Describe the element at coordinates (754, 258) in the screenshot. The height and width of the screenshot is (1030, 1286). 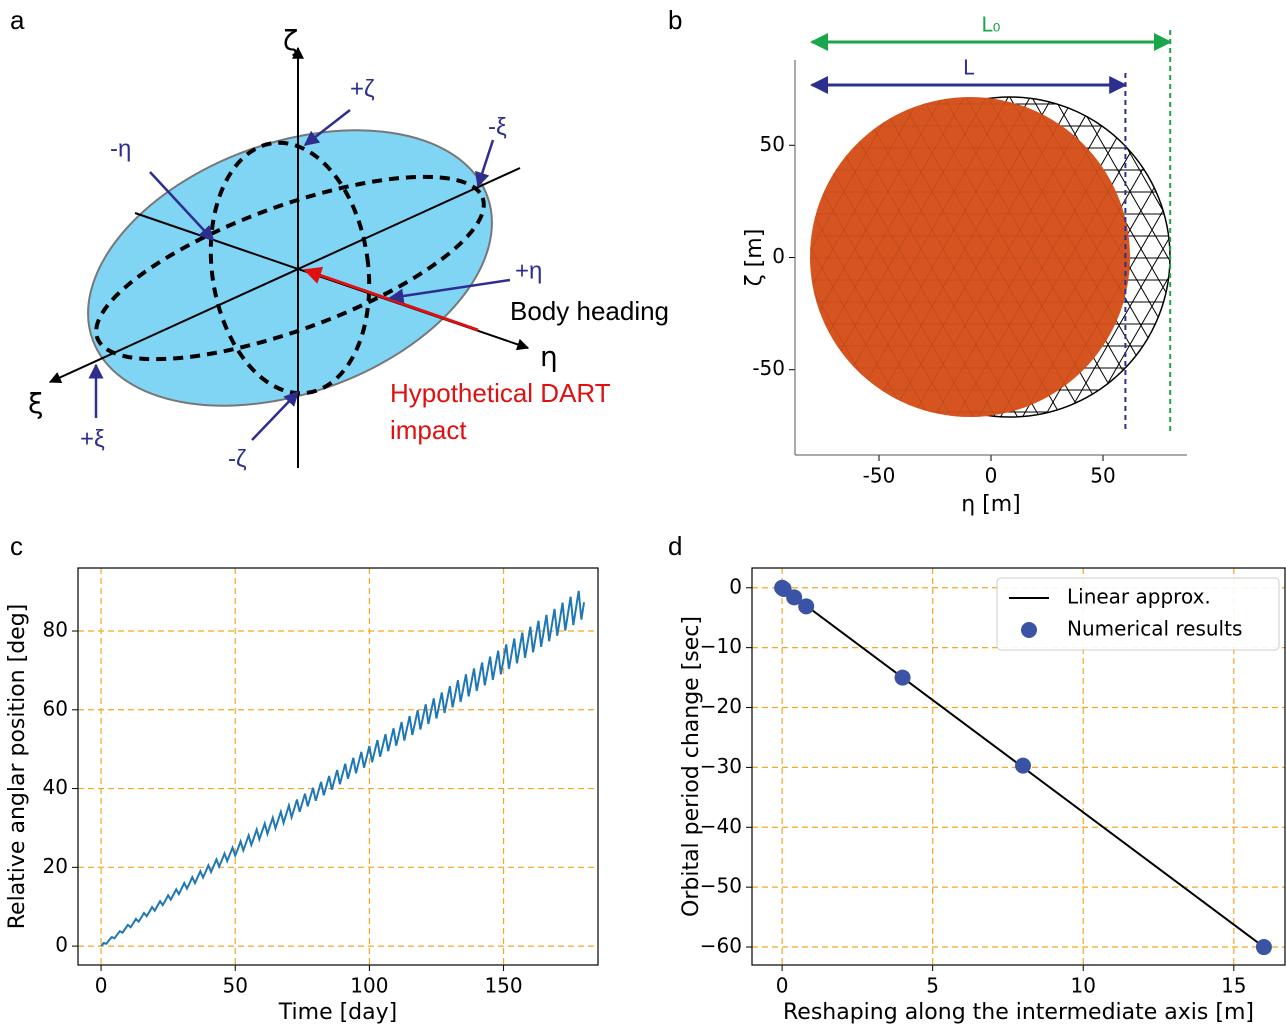
I see `y-axis-label: ζ [m]` at that location.